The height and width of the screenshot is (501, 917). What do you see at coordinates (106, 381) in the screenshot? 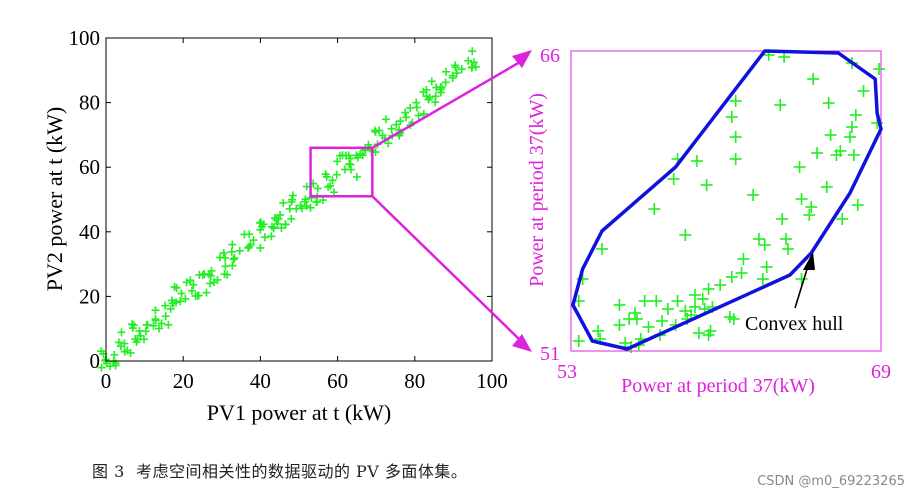
I see `x-tick-label: 0` at bounding box center [106, 381].